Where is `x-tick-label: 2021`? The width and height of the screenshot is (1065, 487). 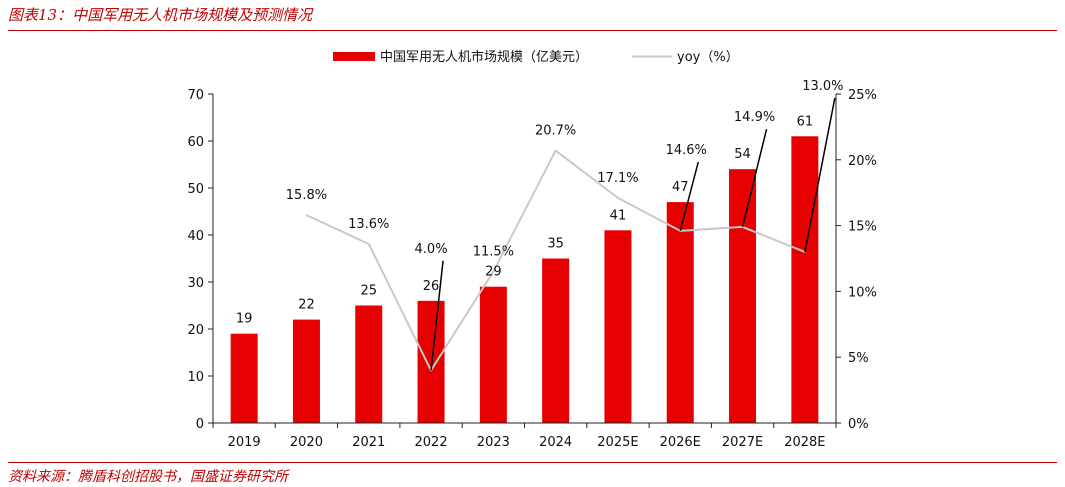 x-tick-label: 2021 is located at coordinates (368, 442).